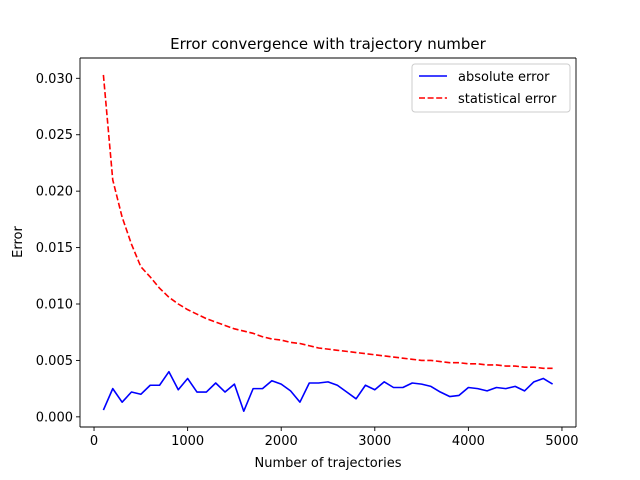 Image resolution: width=640 pixels, height=480 pixels. What do you see at coordinates (18, 242) in the screenshot?
I see `y-axis-label: Error` at bounding box center [18, 242].